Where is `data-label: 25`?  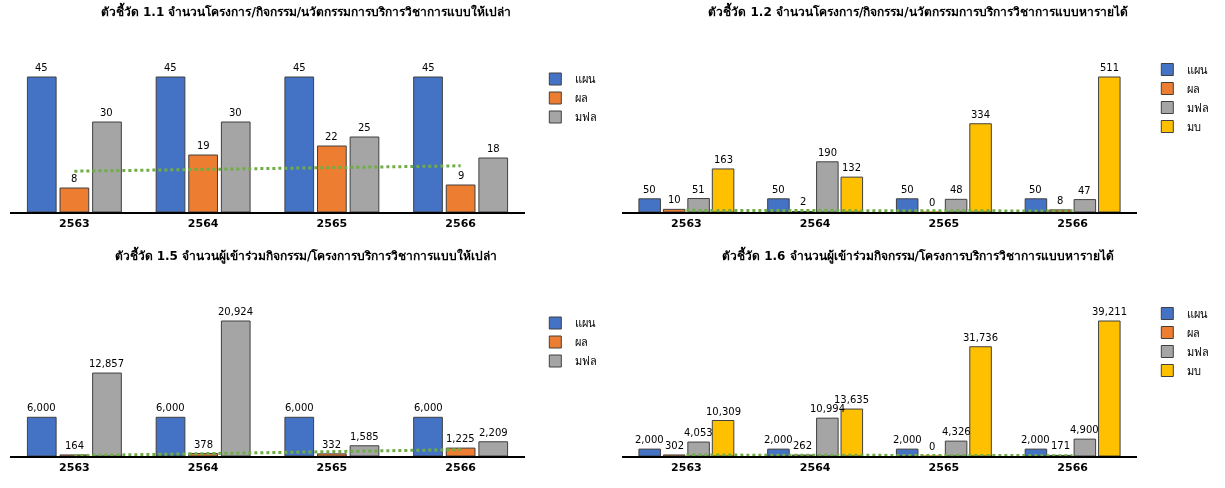 data-label: 25 is located at coordinates (364, 127).